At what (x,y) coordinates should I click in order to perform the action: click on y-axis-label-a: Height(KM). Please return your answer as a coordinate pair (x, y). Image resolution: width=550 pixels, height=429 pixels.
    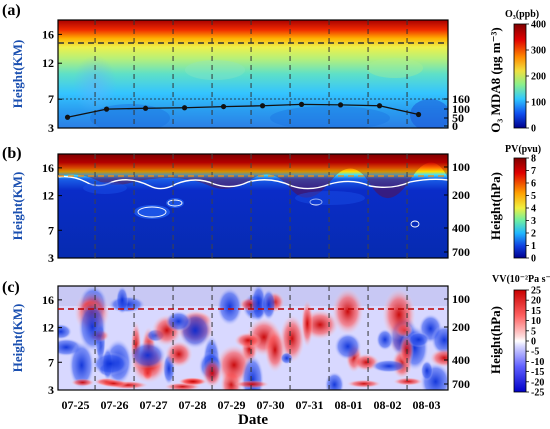
    Looking at the image, I should click on (17, 74).